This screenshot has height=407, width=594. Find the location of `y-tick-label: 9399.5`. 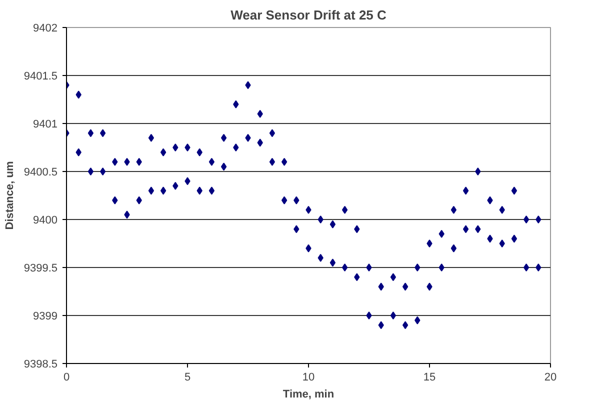

y-tick-label: 9399.5 is located at coordinates (41, 268).